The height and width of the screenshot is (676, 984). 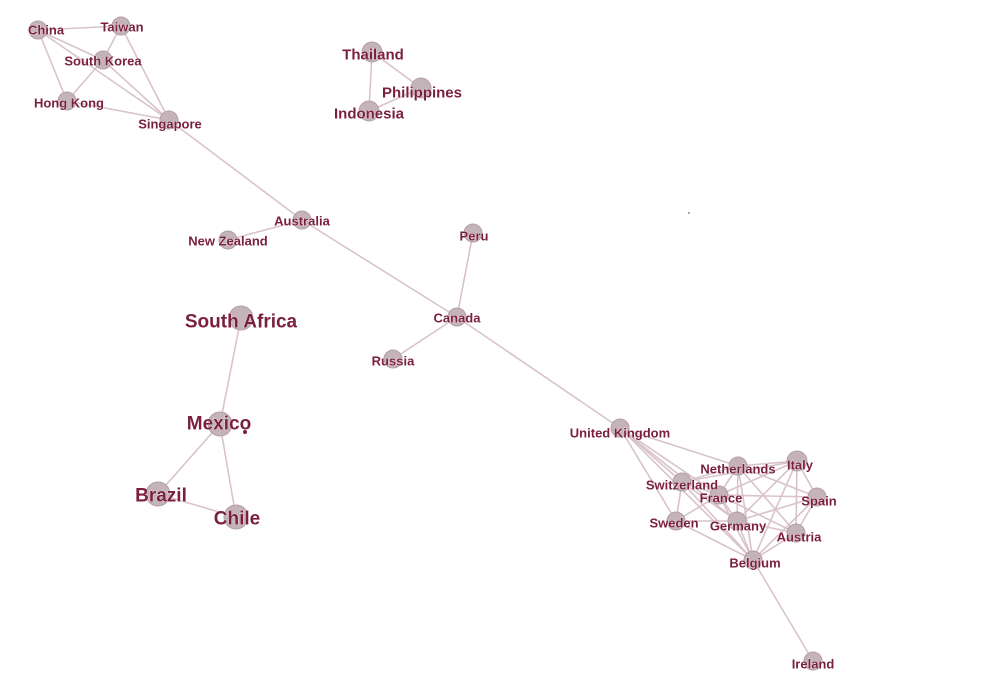 I want to click on edge-australia-canada, so click(x=379, y=268).